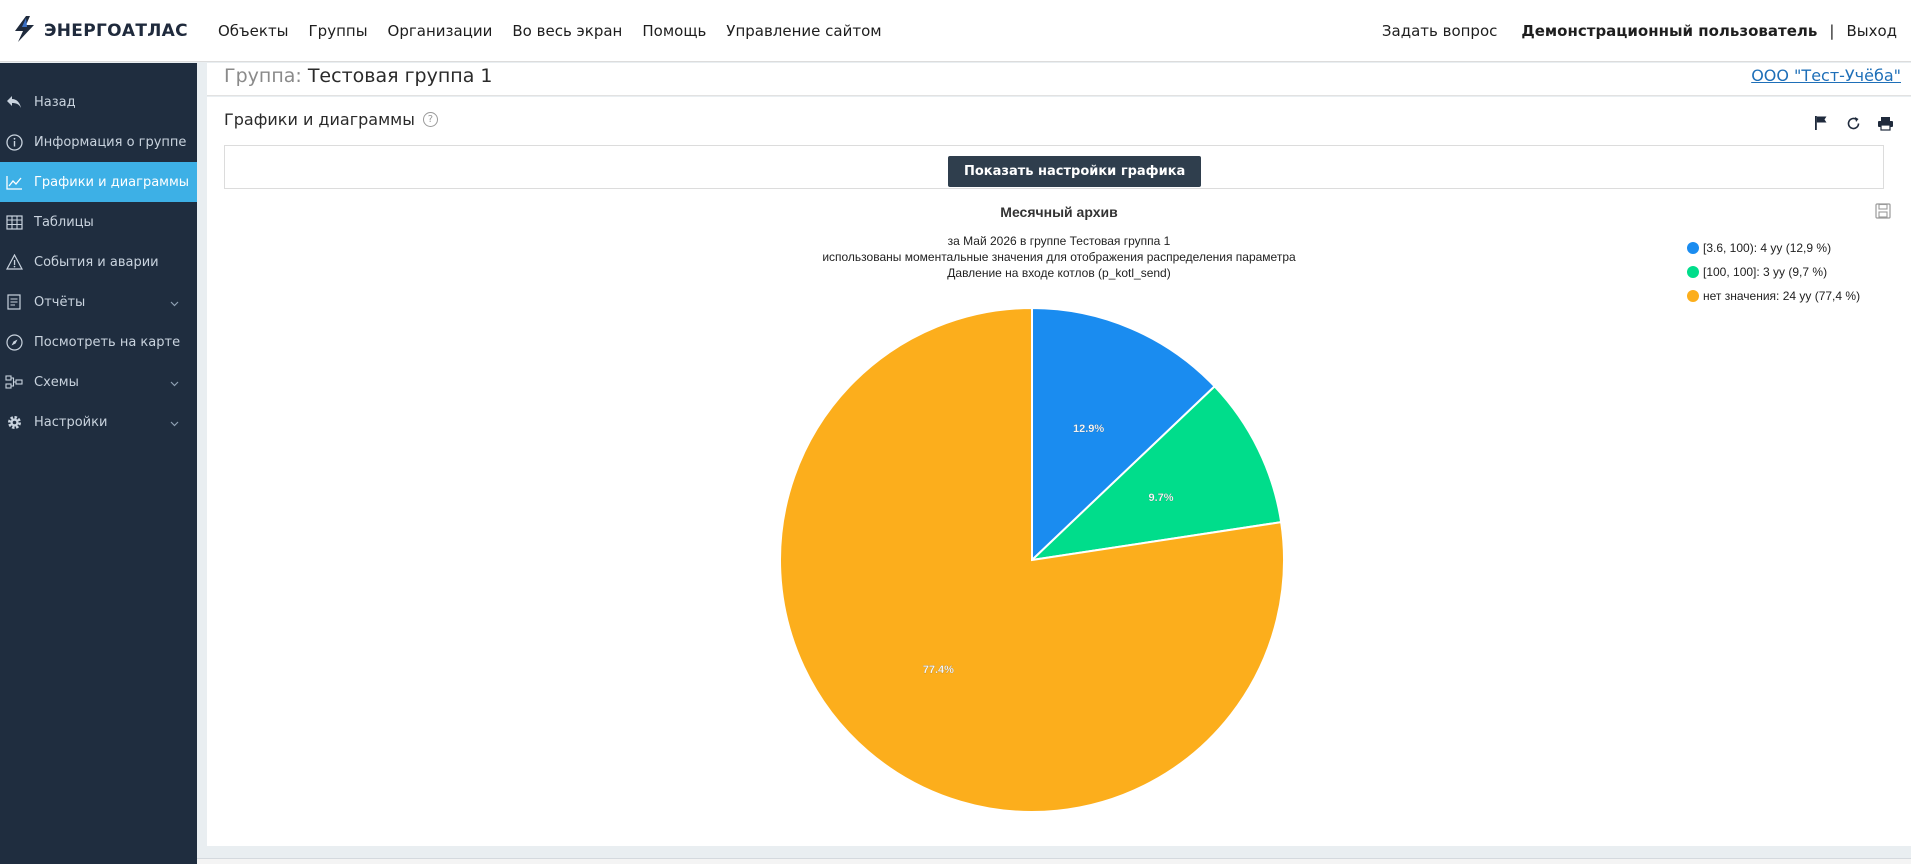 The height and width of the screenshot is (864, 1911). Describe the element at coordinates (56, 382) in the screenshot. I see `sidebar-item-label: Схемы` at that location.